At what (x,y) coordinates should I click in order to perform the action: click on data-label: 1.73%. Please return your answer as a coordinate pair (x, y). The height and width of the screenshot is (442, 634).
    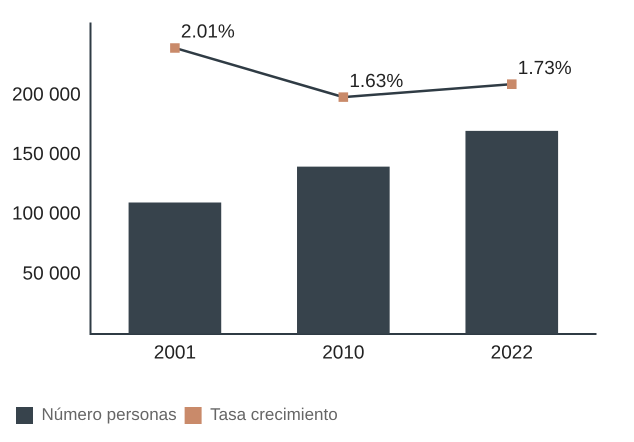
    Looking at the image, I should click on (545, 68).